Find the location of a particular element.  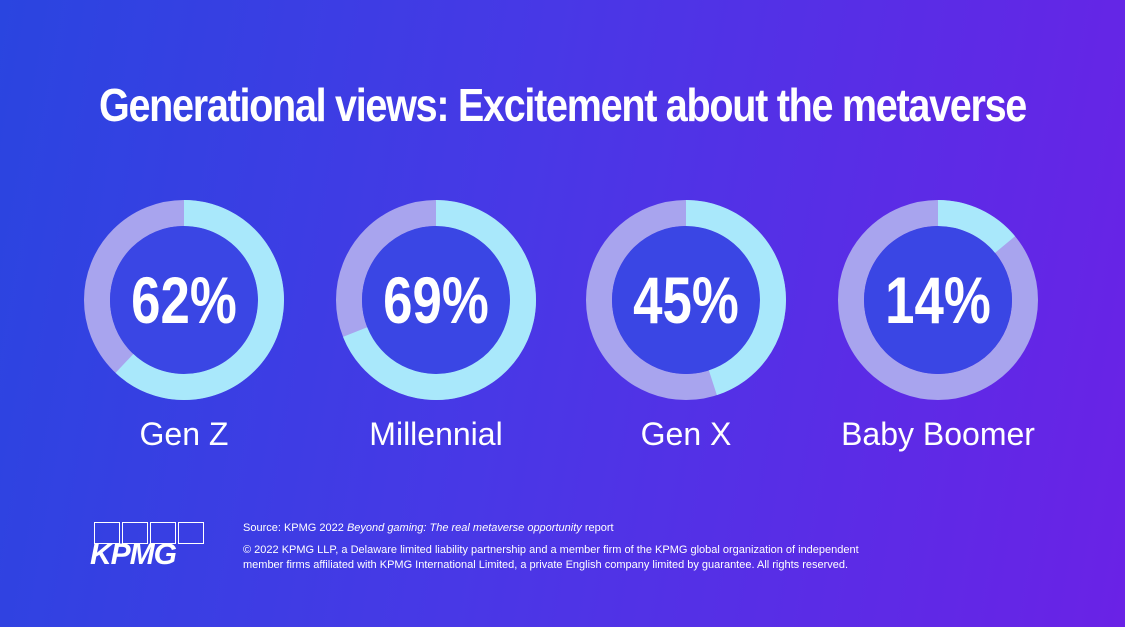

value-label-gen-x: 45% is located at coordinates (686, 300).